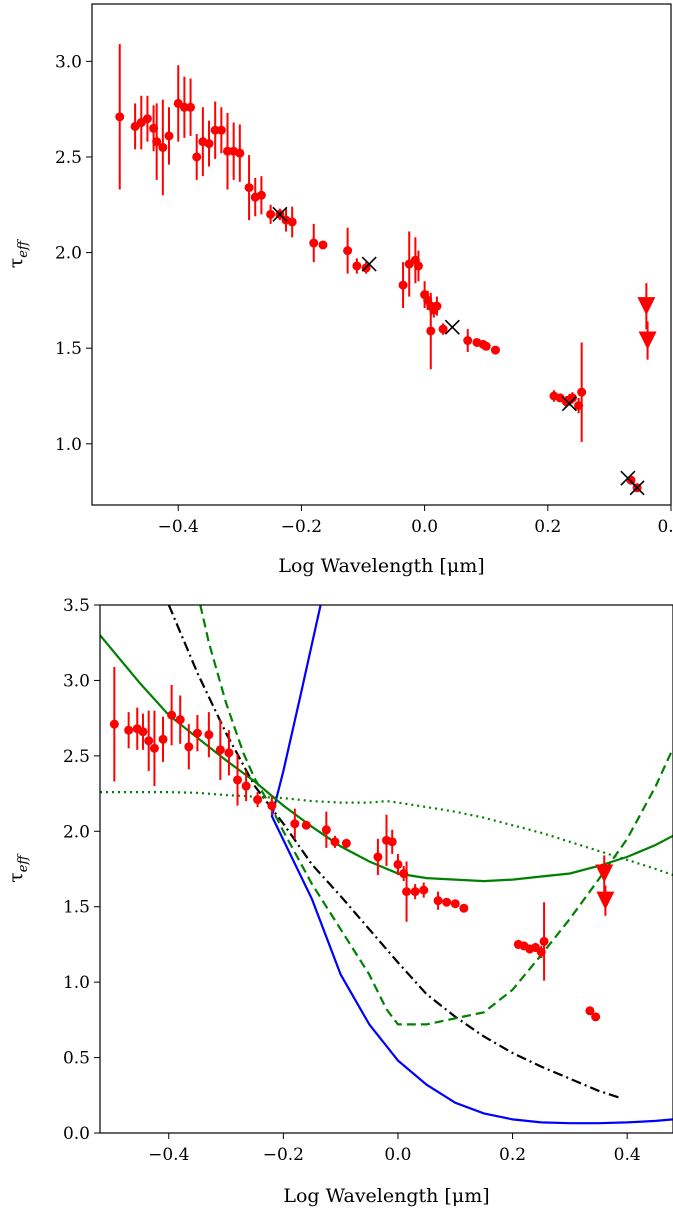 The image size is (673, 1214). What do you see at coordinates (76, 1059) in the screenshot?
I see `y-tick-label: 0.5` at bounding box center [76, 1059].